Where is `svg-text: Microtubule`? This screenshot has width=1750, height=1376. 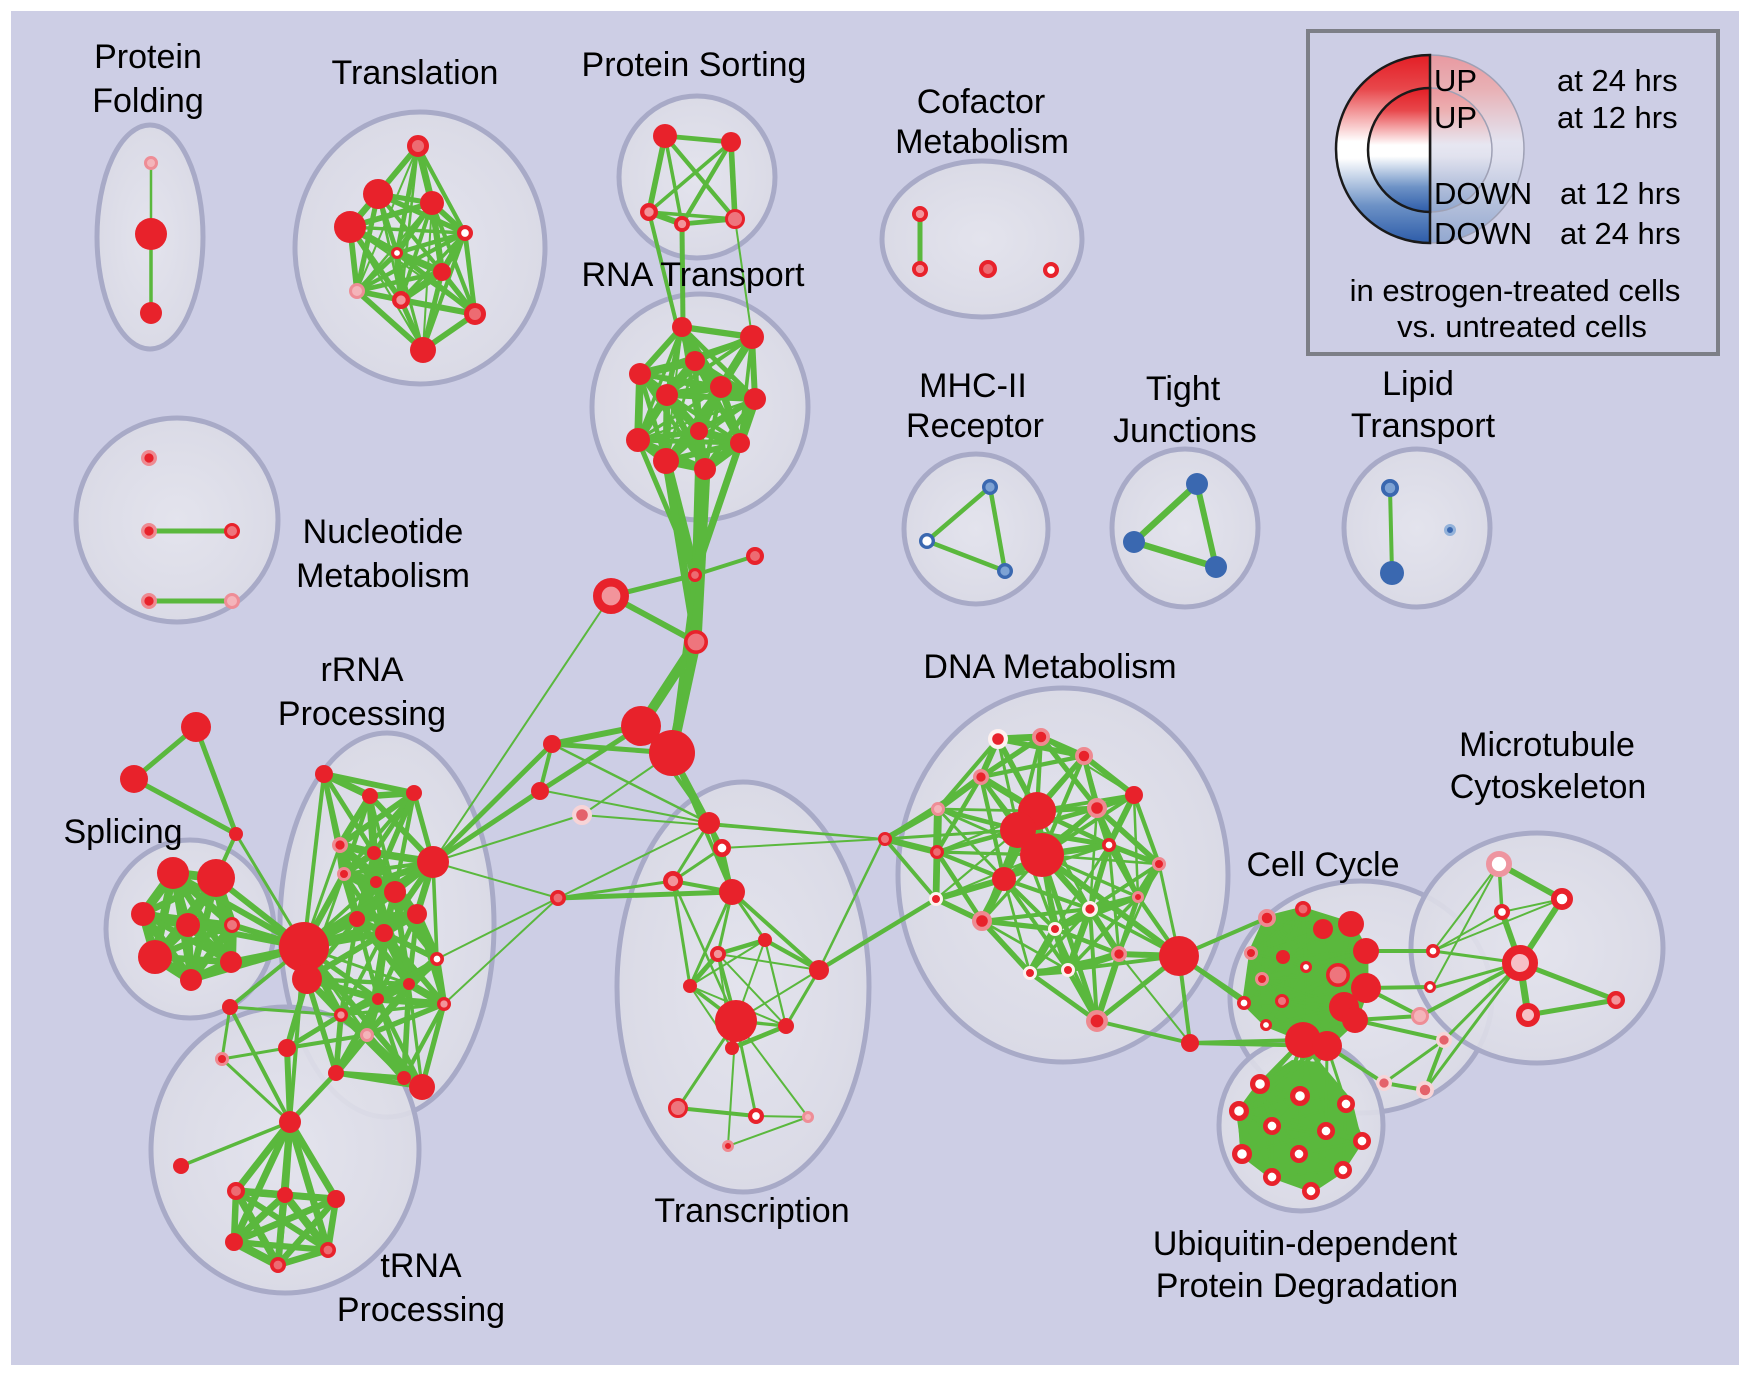
svg-text: Microtubule is located at coordinates (1547, 745).